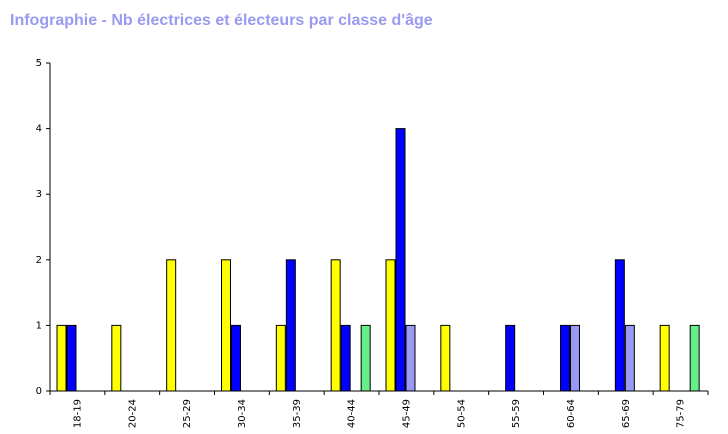 The height and width of the screenshot is (434, 728). Describe the element at coordinates (461, 413) in the screenshot. I see `x-tick-label: 50-54` at that location.